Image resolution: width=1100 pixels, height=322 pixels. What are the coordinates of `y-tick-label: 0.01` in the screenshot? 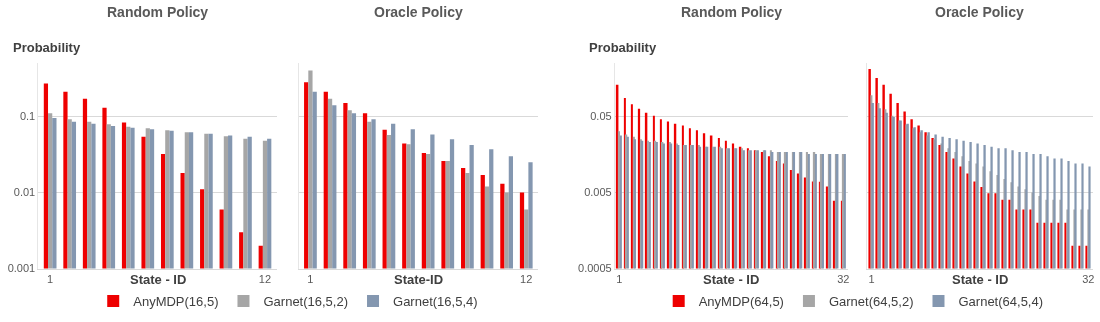 It's located at (24, 192).